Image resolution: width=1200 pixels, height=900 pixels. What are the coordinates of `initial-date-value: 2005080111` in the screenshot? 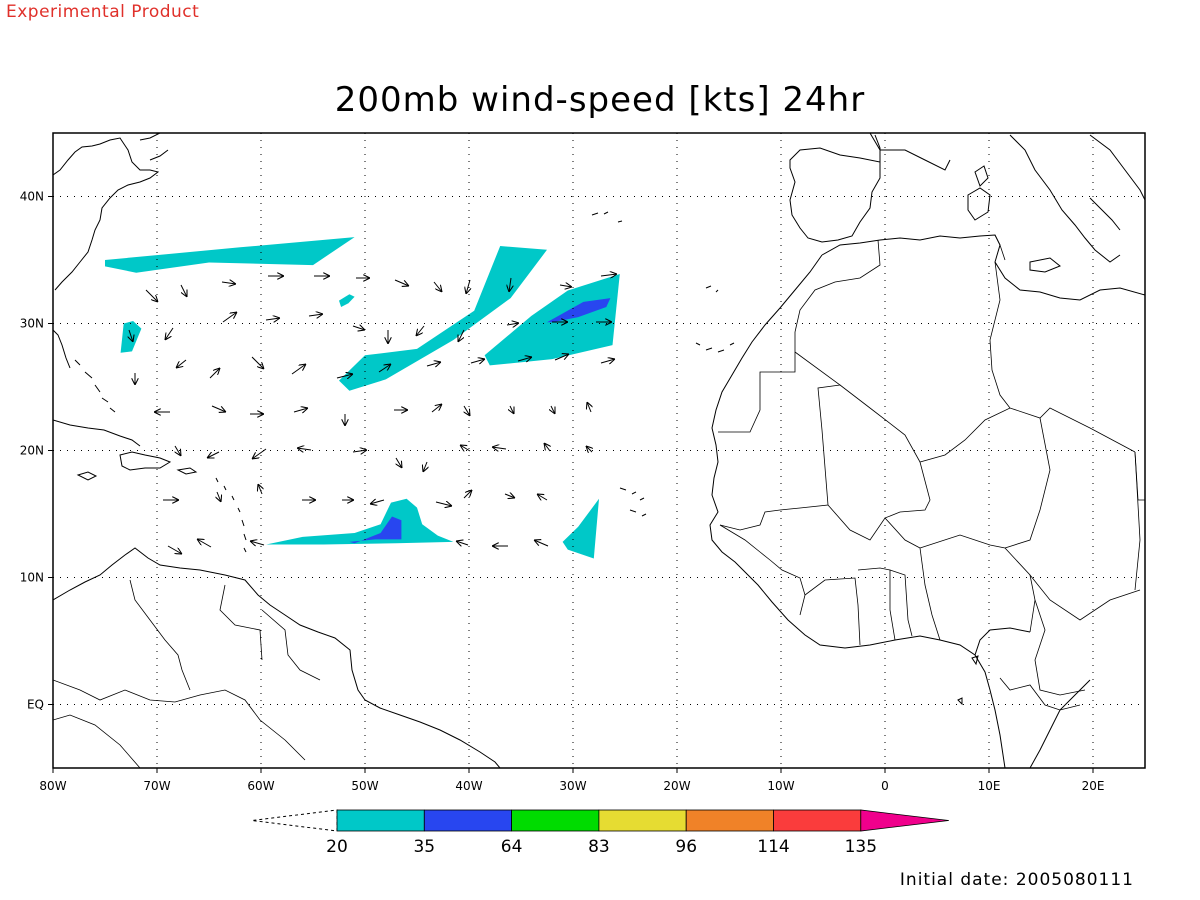 It's located at (1074, 880).